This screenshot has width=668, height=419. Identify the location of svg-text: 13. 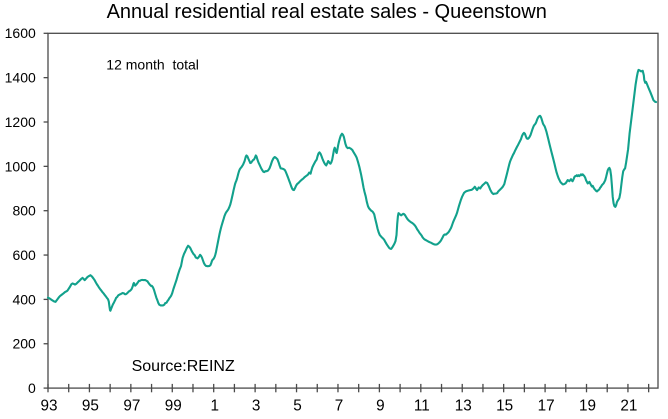
(463, 406).